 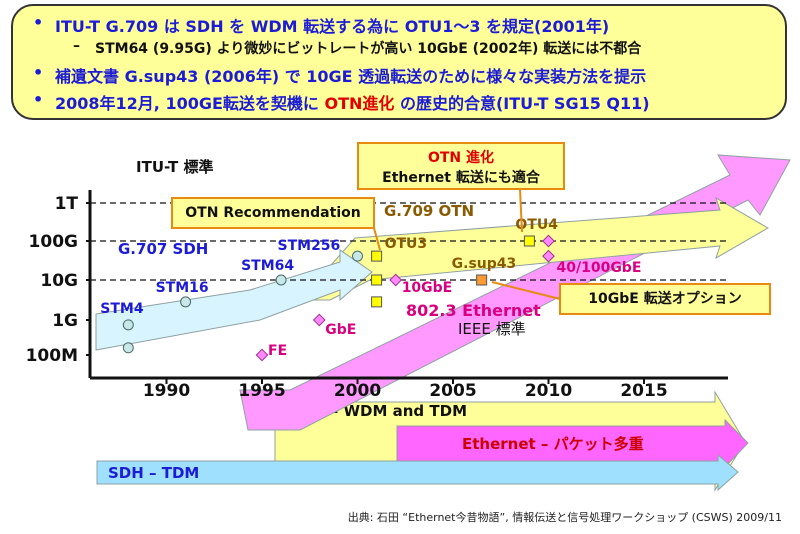 What do you see at coordinates (377, 239) in the screenshot?
I see `callout-otn-recommendation-pointer` at bounding box center [377, 239].